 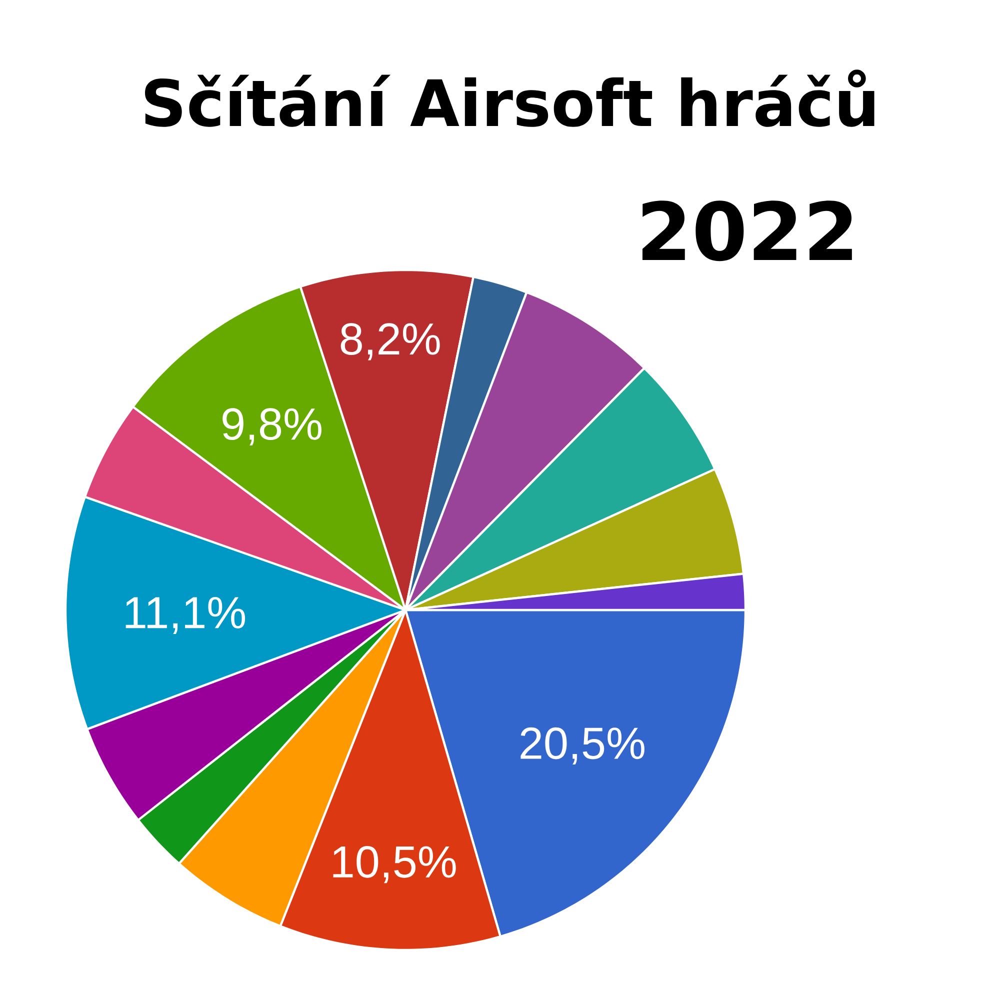 What do you see at coordinates (509, 98) in the screenshot?
I see `chart-title: Sčítání Airsoft hráčů` at bounding box center [509, 98].